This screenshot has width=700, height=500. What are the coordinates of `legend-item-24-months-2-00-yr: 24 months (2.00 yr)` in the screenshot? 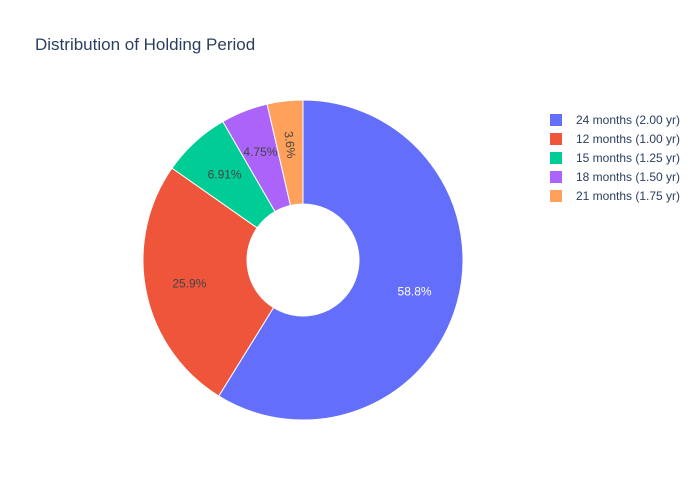 It's located at (615, 120).